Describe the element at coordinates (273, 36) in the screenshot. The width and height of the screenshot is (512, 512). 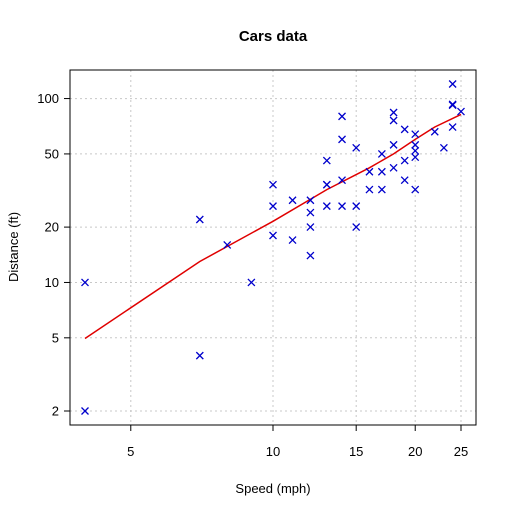
I see `chart-title: Cars data` at that location.